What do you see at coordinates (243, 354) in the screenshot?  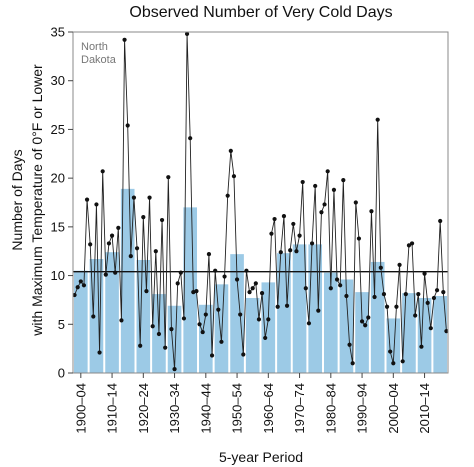 I see `point-1954` at bounding box center [243, 354].